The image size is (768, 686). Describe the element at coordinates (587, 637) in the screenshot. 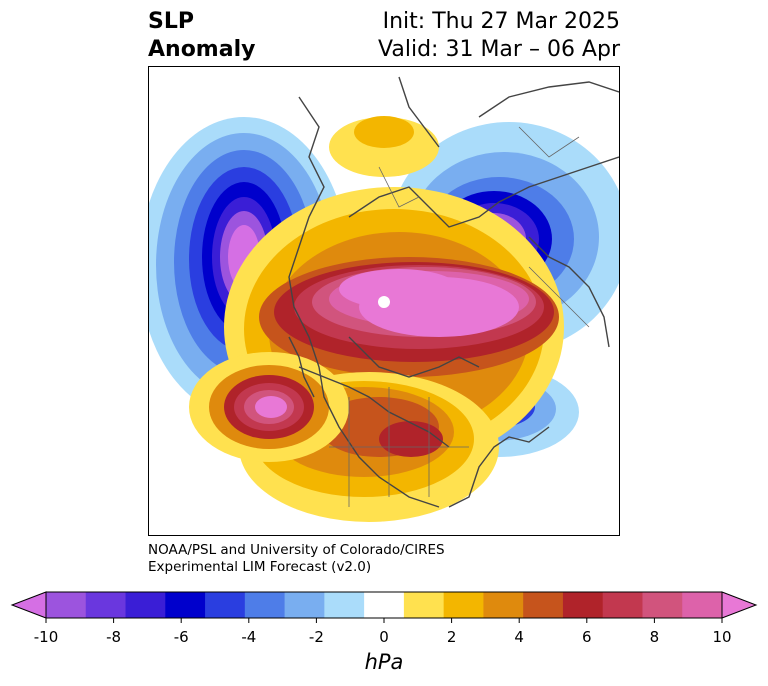

I see `colorbar-tick-label: 6` at that location.